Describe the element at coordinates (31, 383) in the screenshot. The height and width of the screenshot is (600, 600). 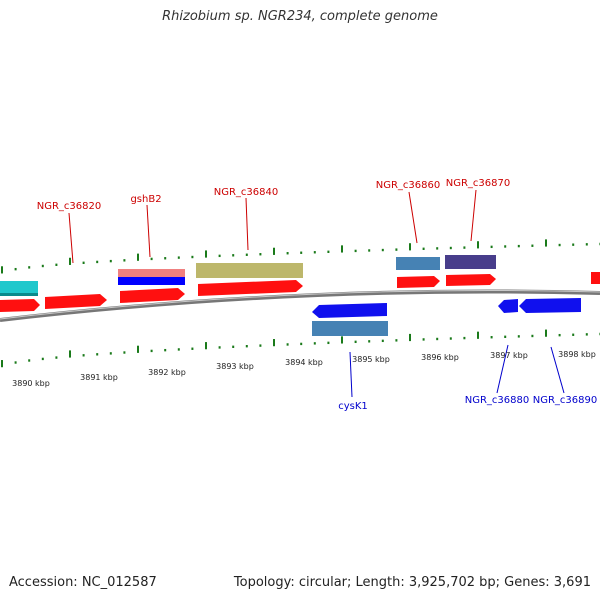
I see `kbp-label: 3890 kbp` at that location.